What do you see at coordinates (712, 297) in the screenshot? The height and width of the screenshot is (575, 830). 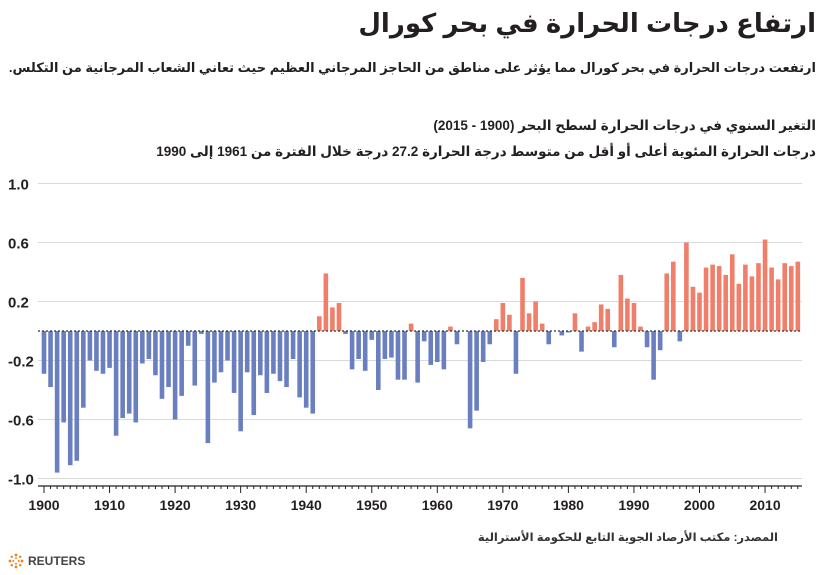 I see `bar-2002` at bounding box center [712, 297].